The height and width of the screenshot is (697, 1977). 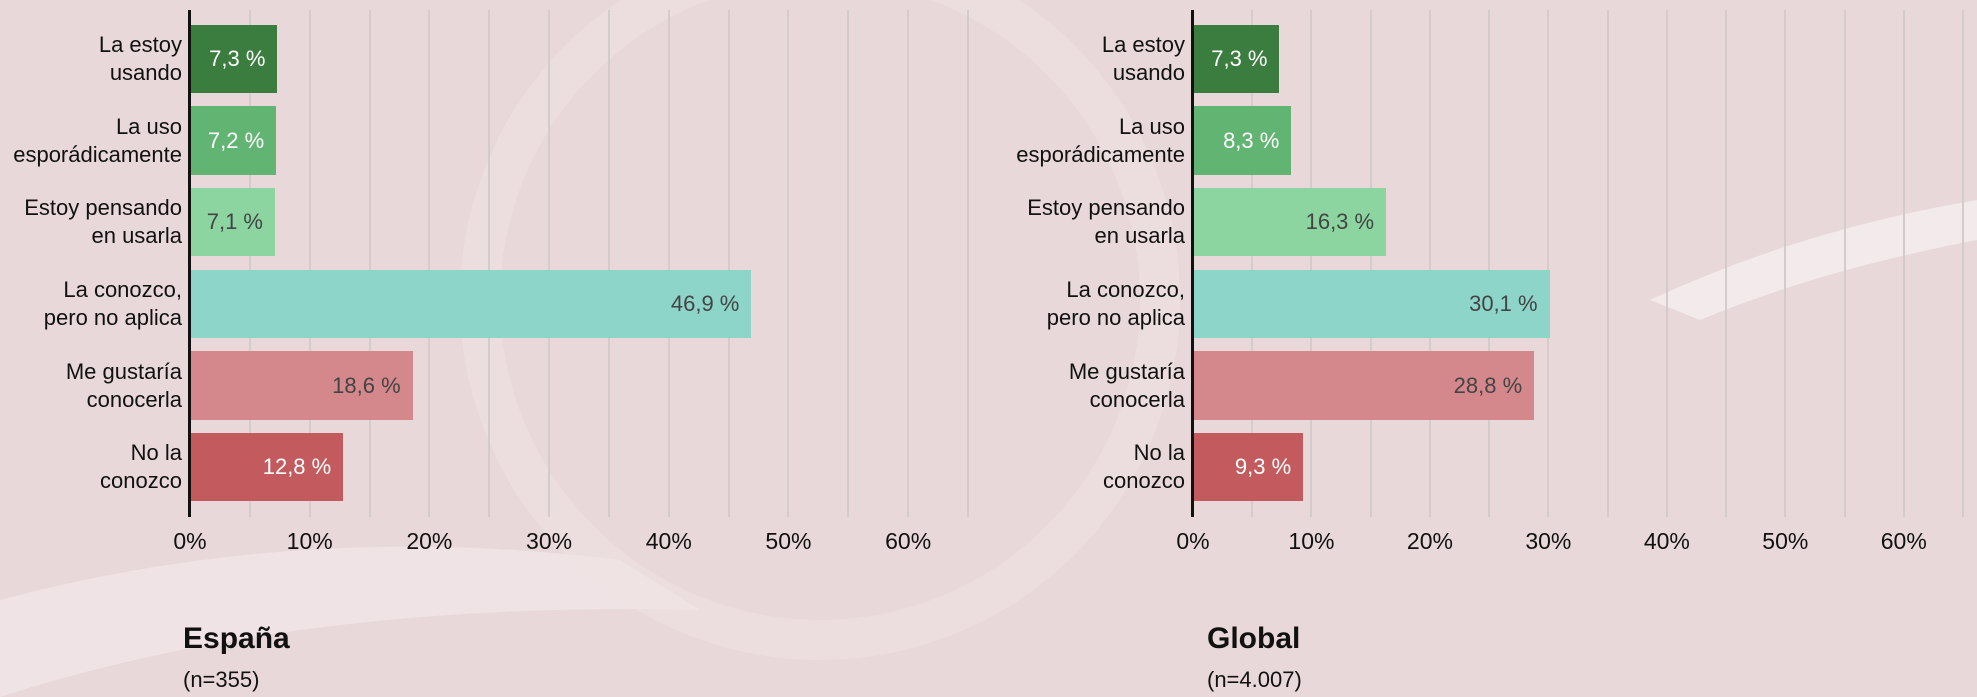 What do you see at coordinates (1503, 303) in the screenshot?
I see `value-label: 30,1 %` at bounding box center [1503, 303].